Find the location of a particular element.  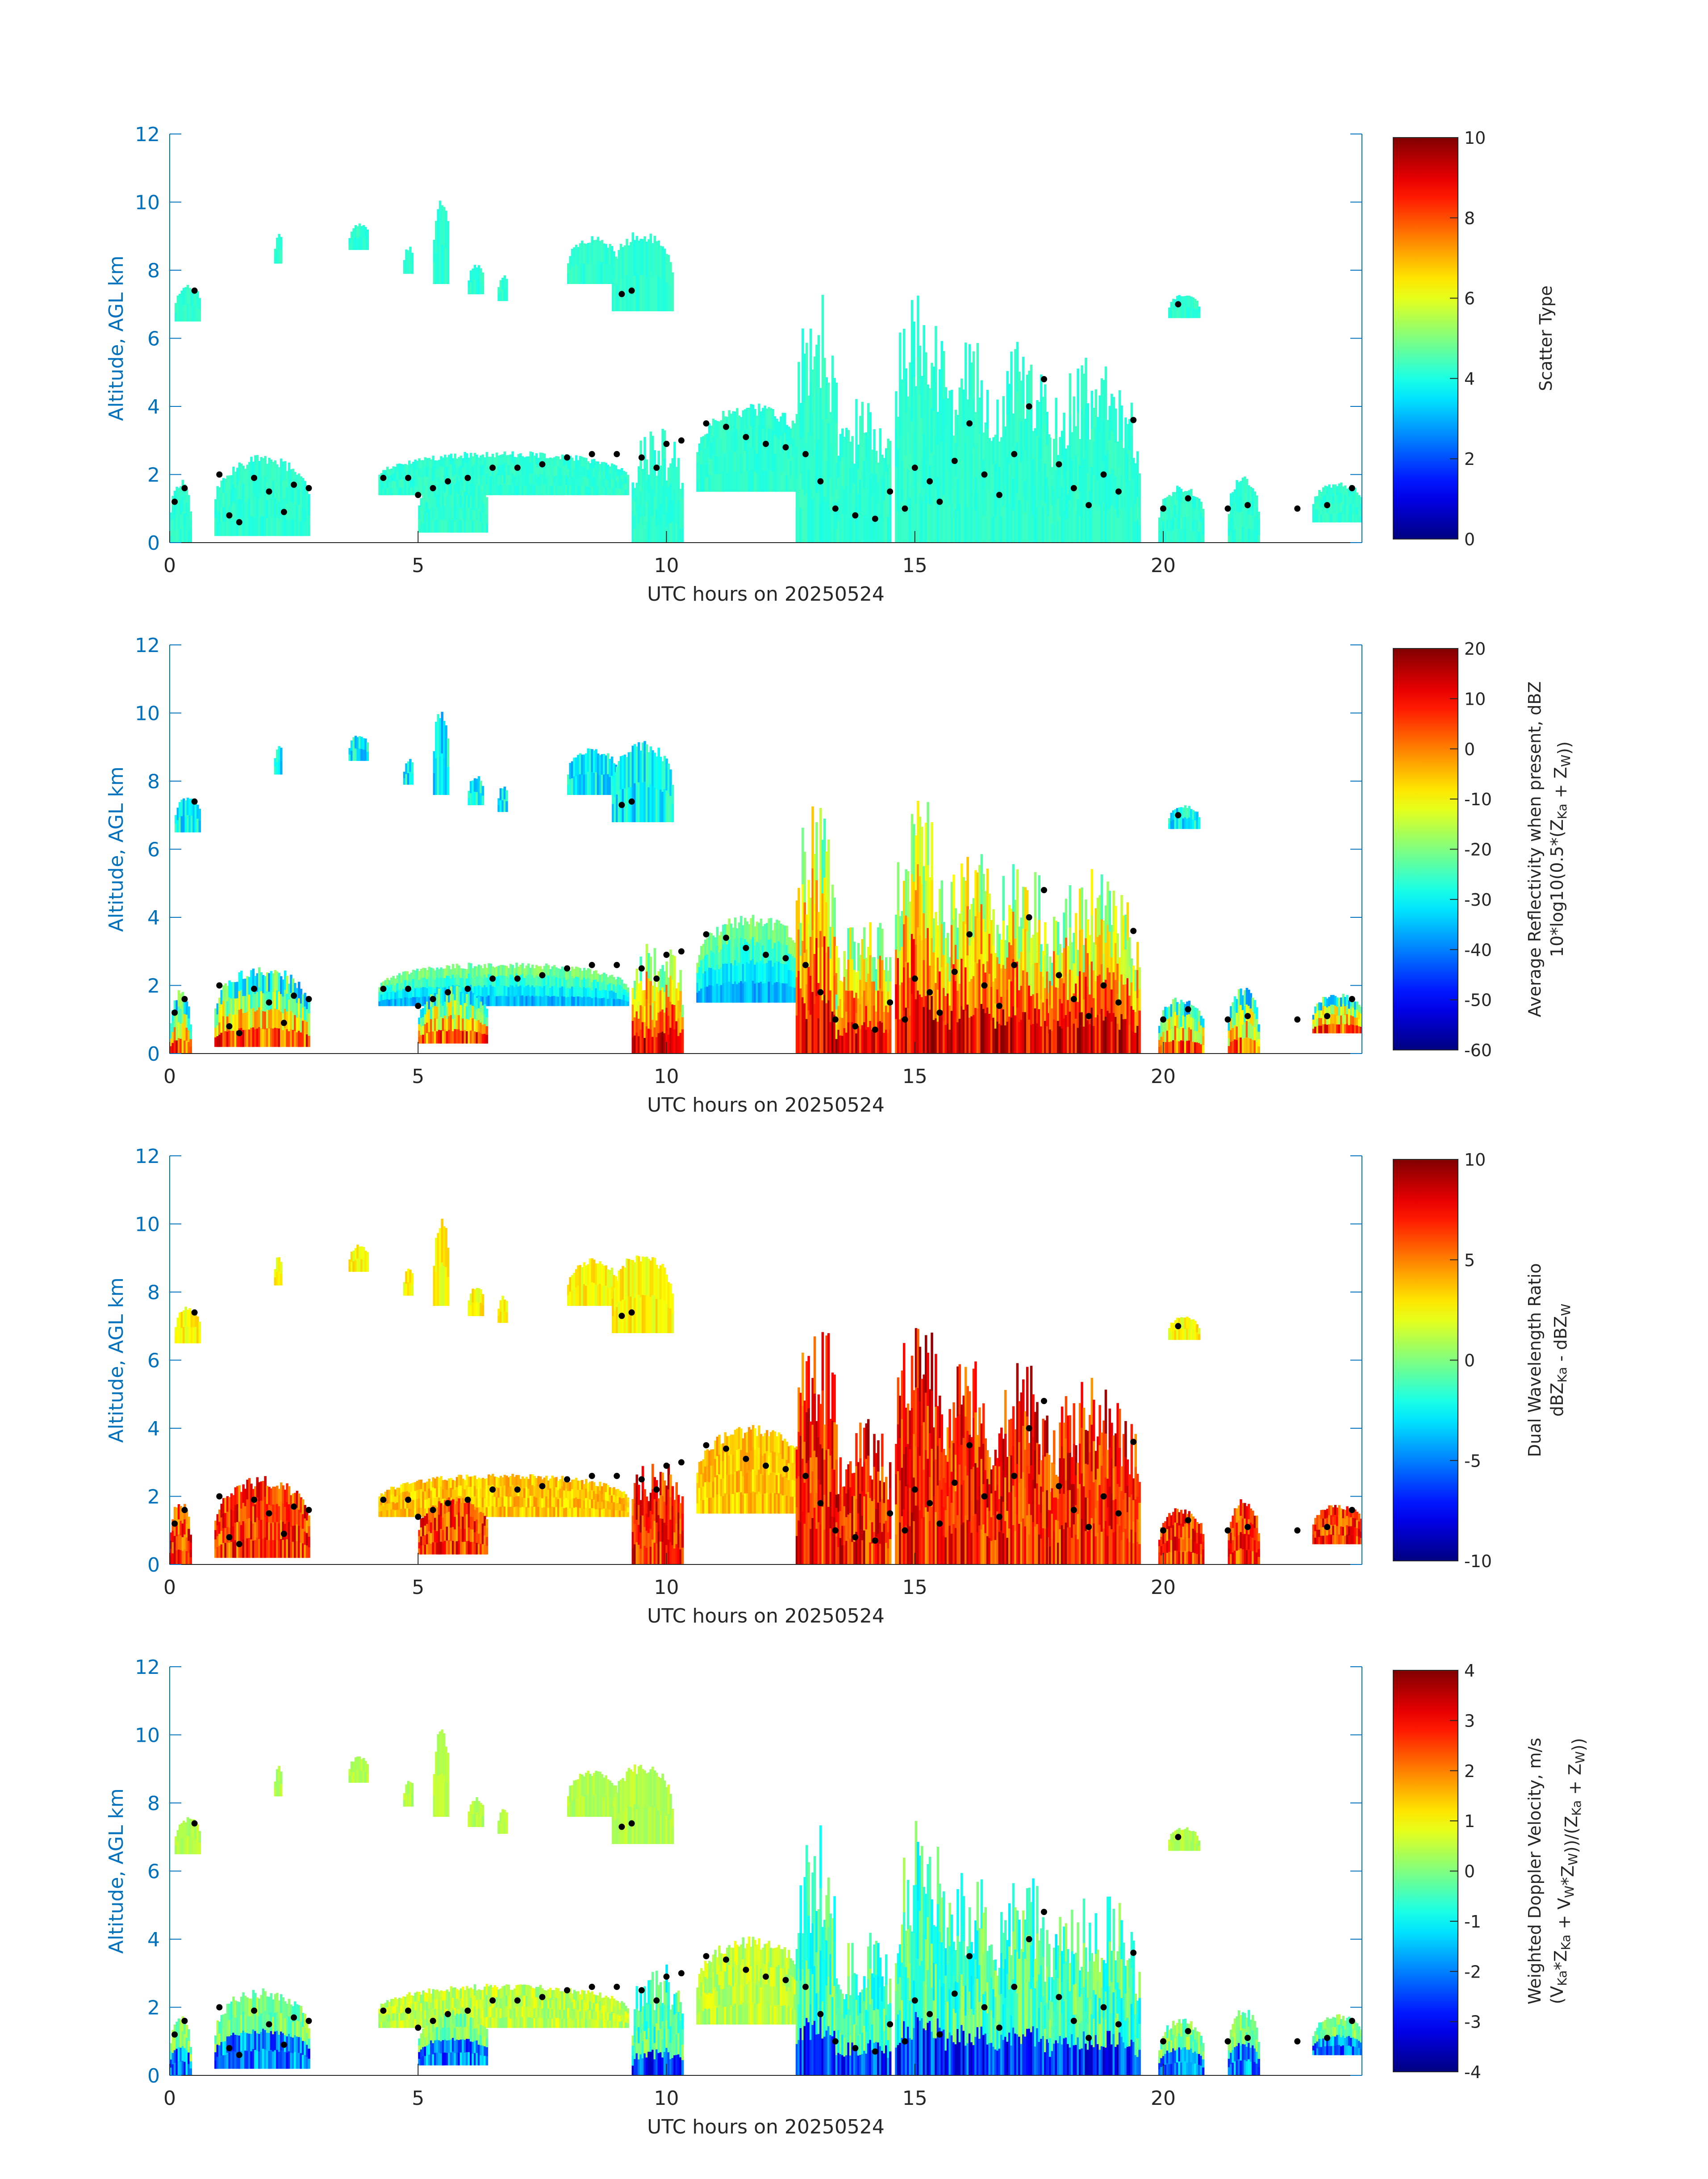

y-tick-label: 2 is located at coordinates (153, 475).